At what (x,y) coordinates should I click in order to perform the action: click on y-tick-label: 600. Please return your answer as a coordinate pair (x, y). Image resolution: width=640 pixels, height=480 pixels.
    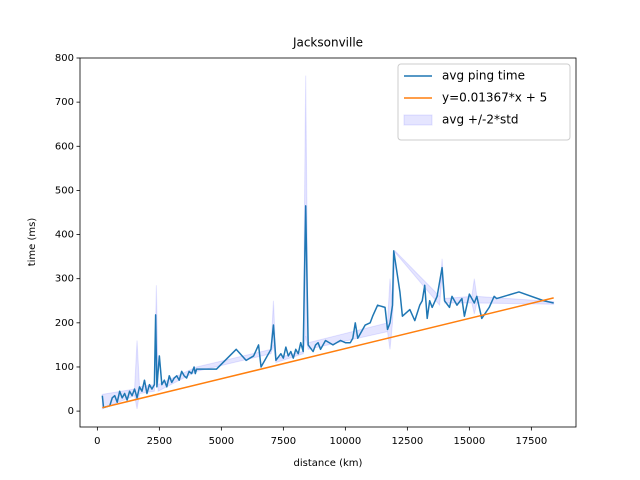
    Looking at the image, I should click on (64, 146).